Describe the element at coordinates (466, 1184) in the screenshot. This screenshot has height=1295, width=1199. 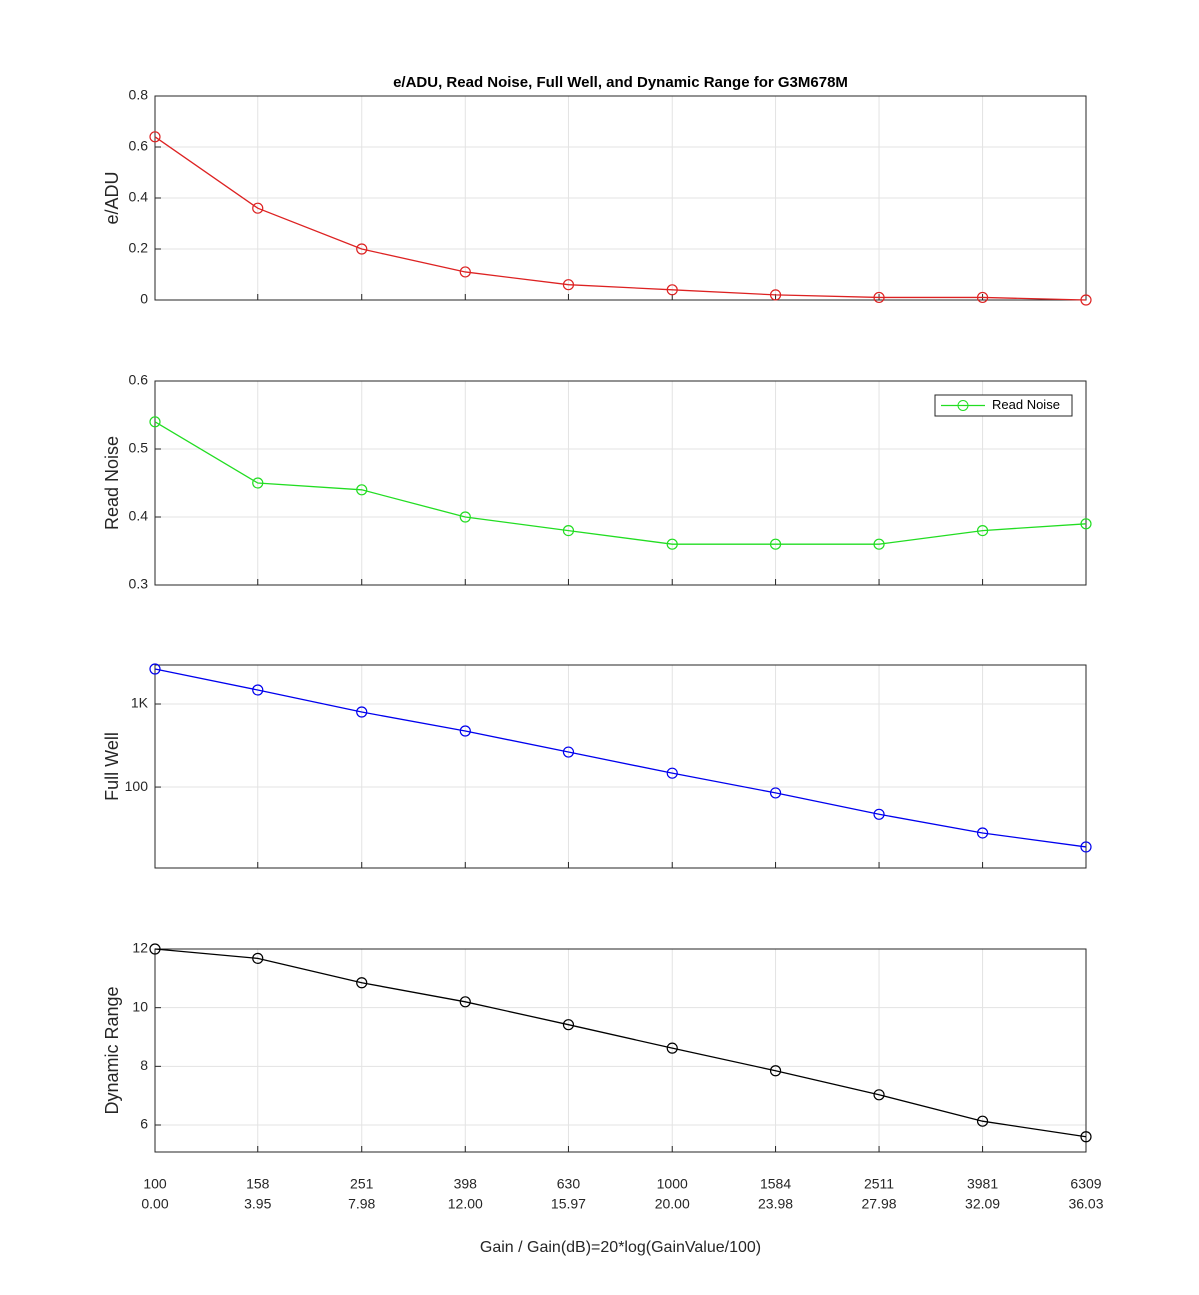
I see `x-tick-label: 398` at that location.